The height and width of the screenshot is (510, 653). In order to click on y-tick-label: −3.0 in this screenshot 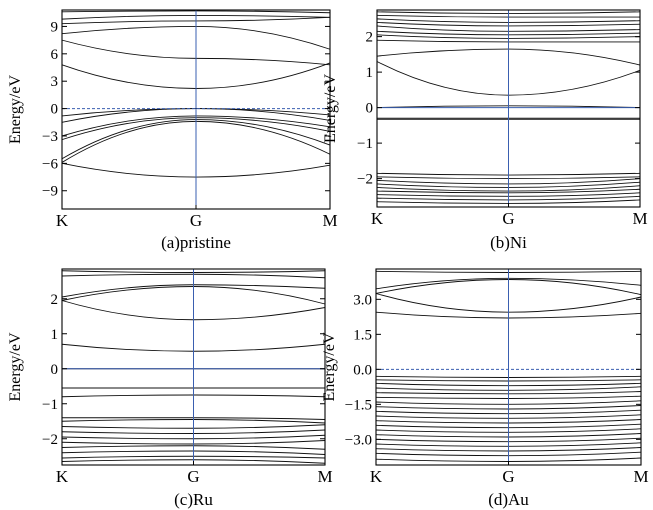, I will do `click(358, 440)`.